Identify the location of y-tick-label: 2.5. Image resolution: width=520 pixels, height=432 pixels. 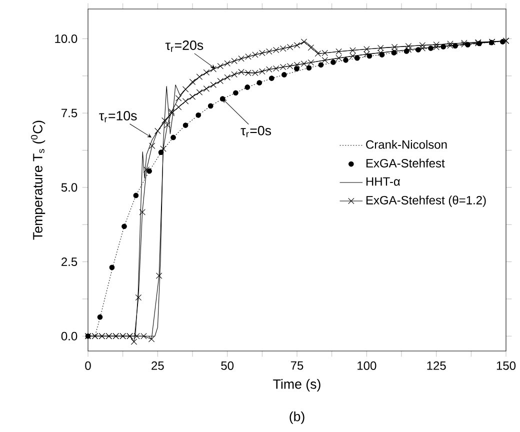
(70, 262).